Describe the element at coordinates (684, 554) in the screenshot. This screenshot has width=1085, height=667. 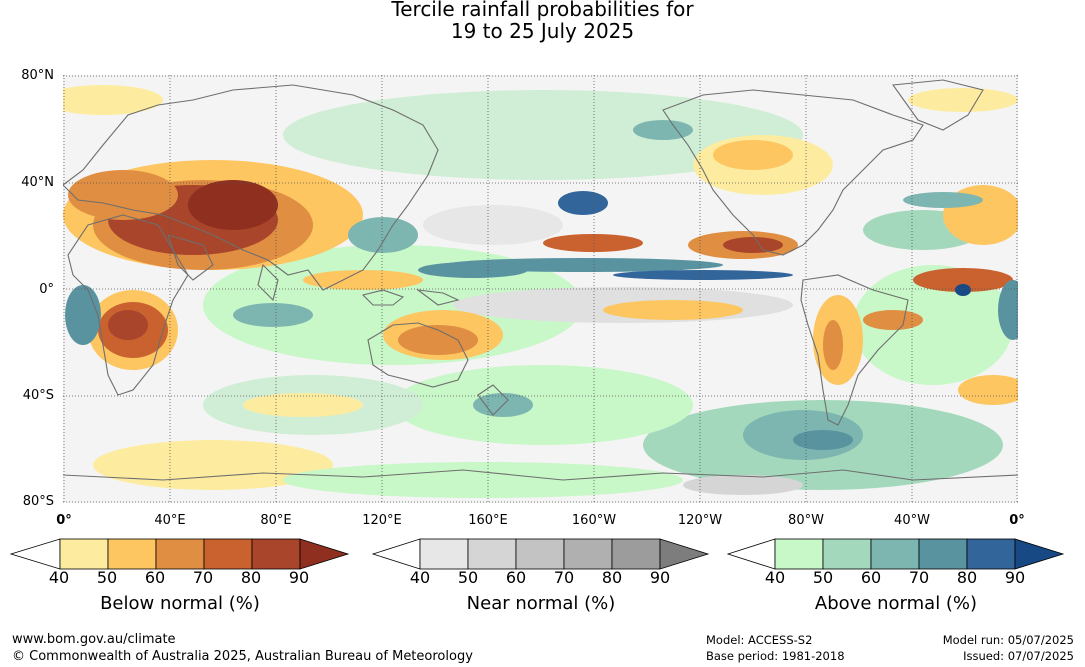
I see `near-colorbar-arrow-high` at that location.